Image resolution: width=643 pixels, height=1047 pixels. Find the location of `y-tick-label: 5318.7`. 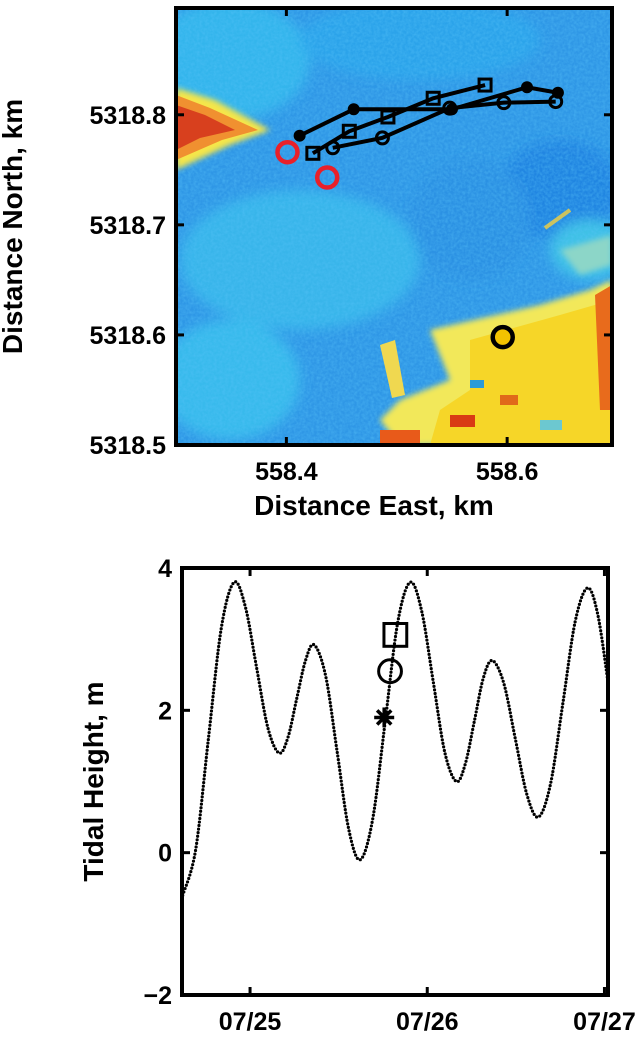

y-tick-label: 5318.7 is located at coordinates (128, 226).